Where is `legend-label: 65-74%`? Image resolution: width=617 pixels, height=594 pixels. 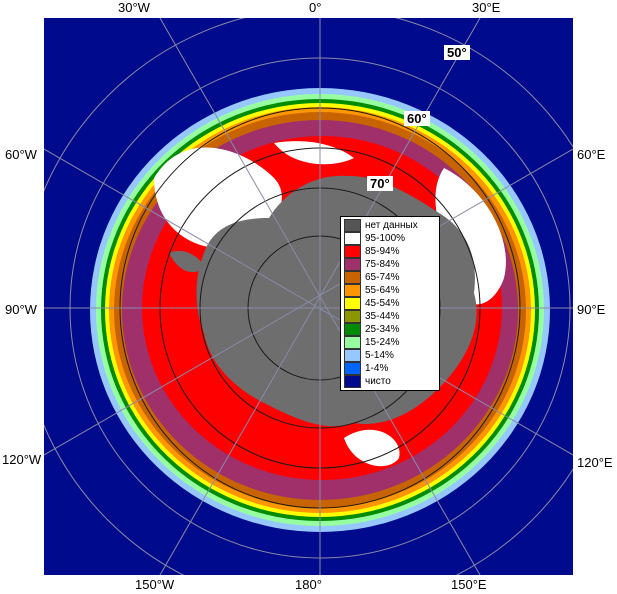 legend-label: 65-74% is located at coordinates (382, 277).